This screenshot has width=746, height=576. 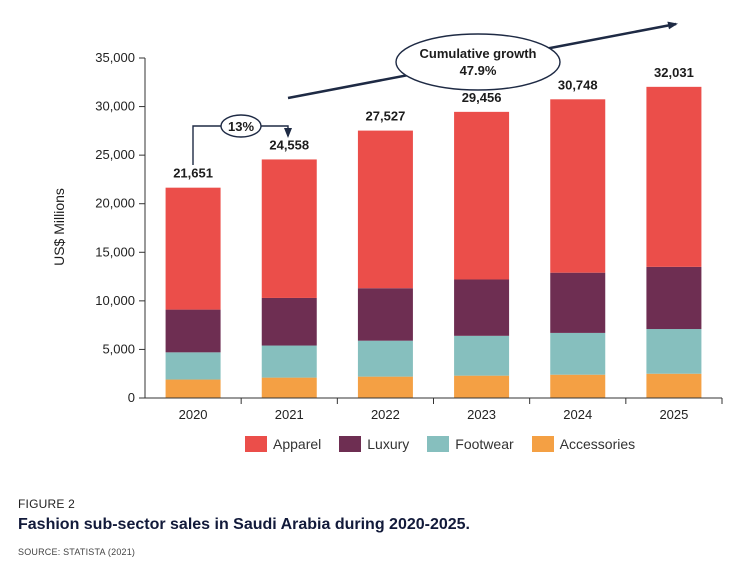 I want to click on bar-stack-2021, so click(x=289, y=278).